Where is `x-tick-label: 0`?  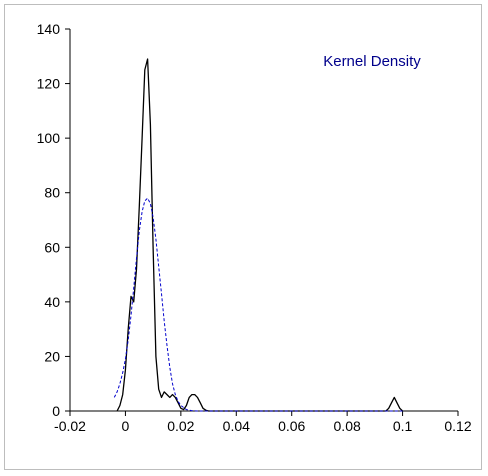
x-tick-label: 0 is located at coordinates (126, 426).